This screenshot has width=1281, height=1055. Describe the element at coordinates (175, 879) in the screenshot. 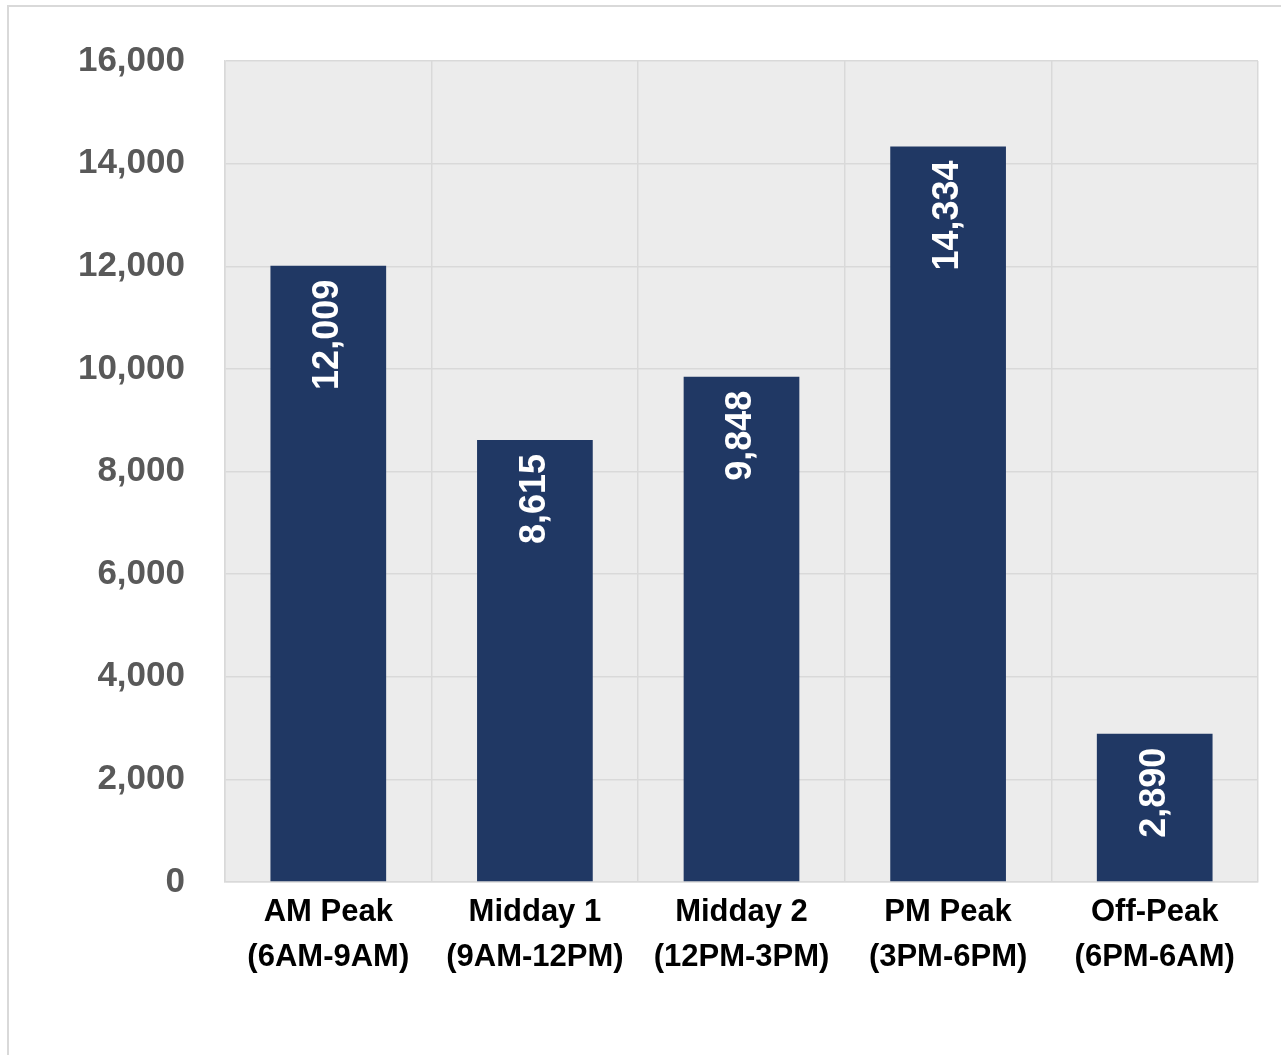

I see `y-tick-label: 0` at that location.